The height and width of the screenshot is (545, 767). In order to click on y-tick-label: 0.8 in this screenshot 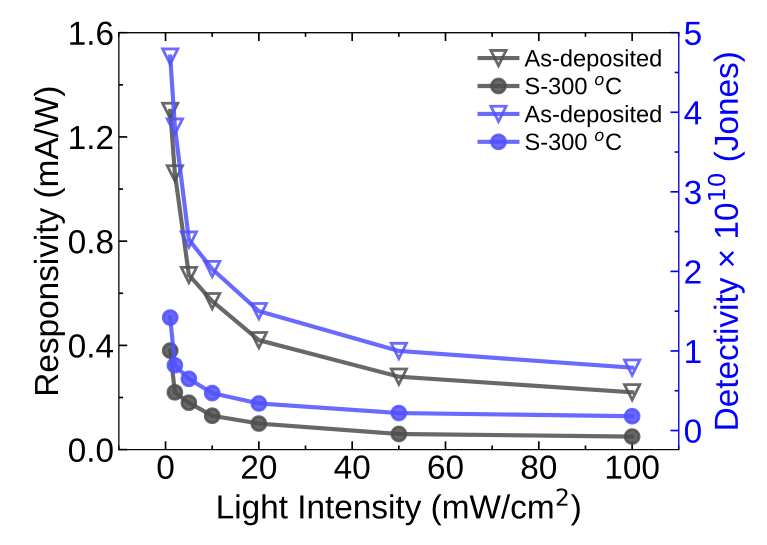, I will do `click(90, 242)`.